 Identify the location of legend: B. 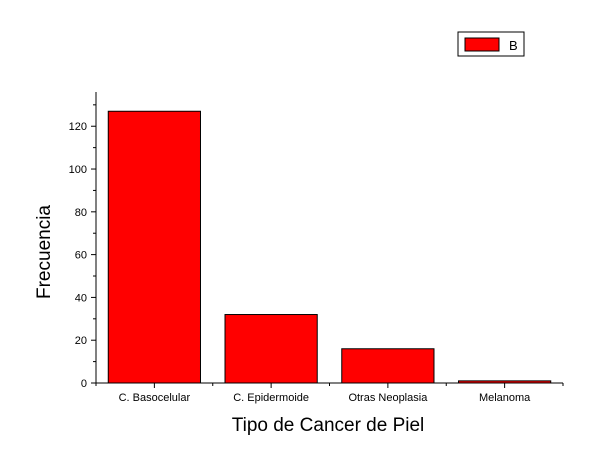
(491, 44).